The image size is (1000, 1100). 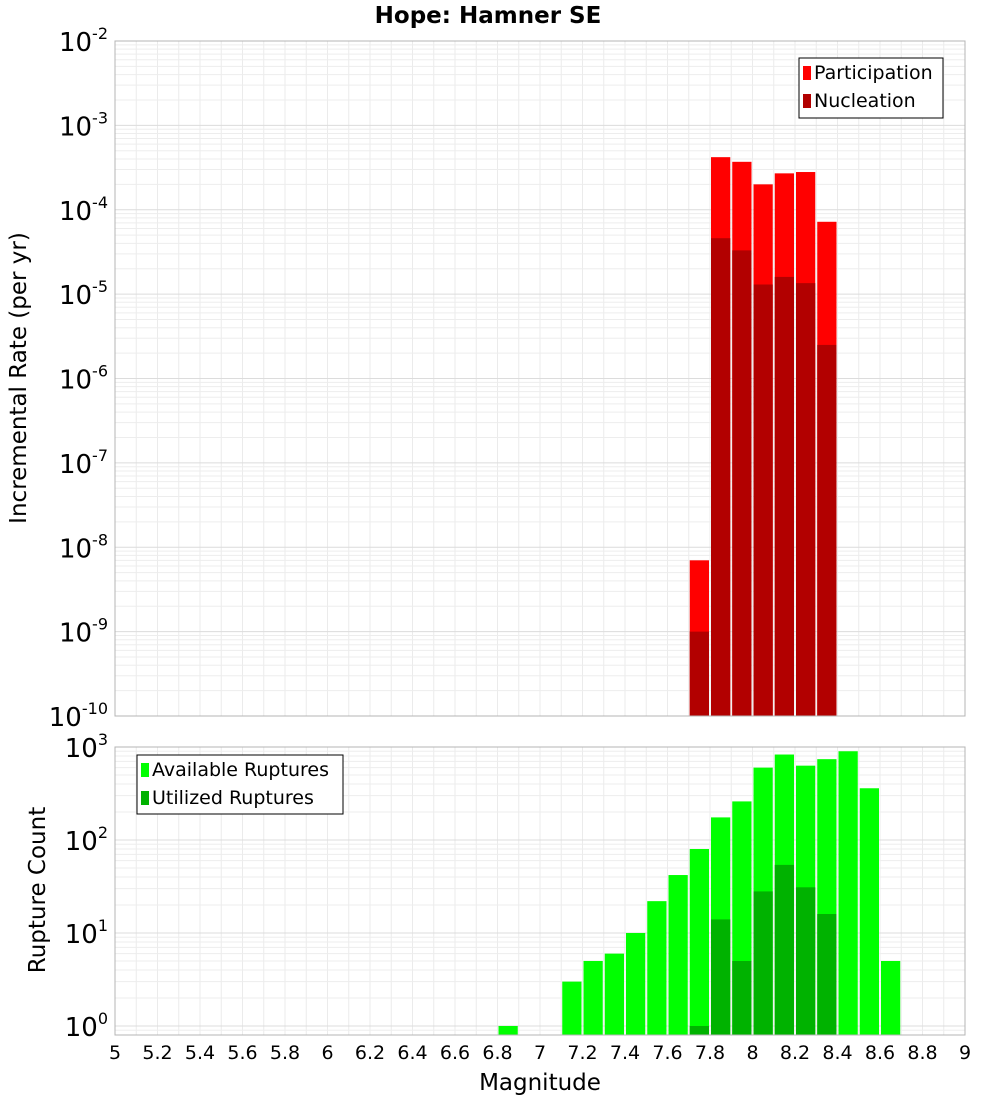 I want to click on x-tick-label: 7.6, so click(x=667, y=1053).